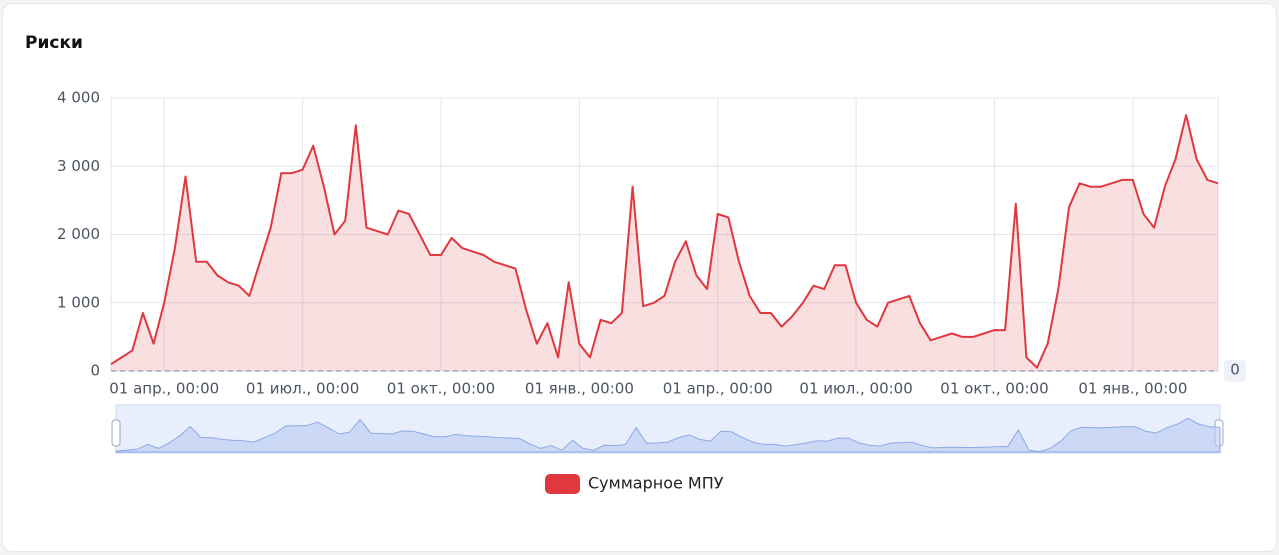  Describe the element at coordinates (95, 371) in the screenshot. I see `y-tick-label: 0` at that location.